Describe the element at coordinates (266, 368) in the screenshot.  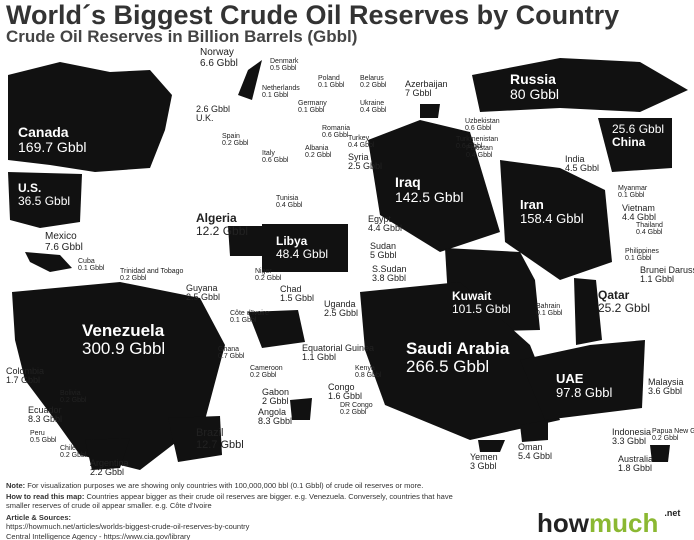
I see `country-name: Cameroon` at that location.